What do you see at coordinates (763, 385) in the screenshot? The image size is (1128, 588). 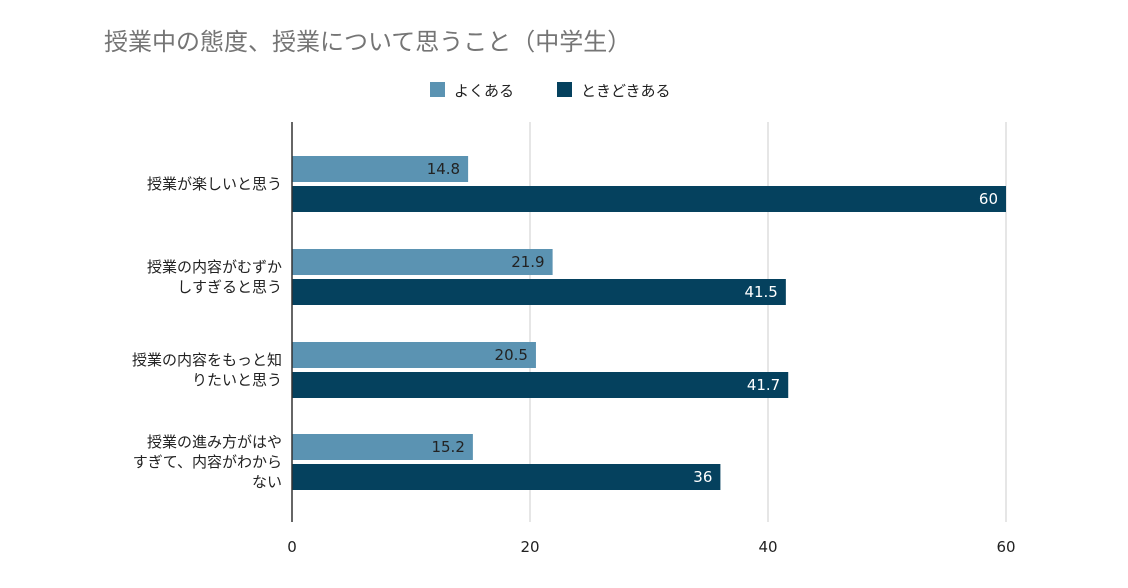 I see `data-label: 41.7` at bounding box center [763, 385].